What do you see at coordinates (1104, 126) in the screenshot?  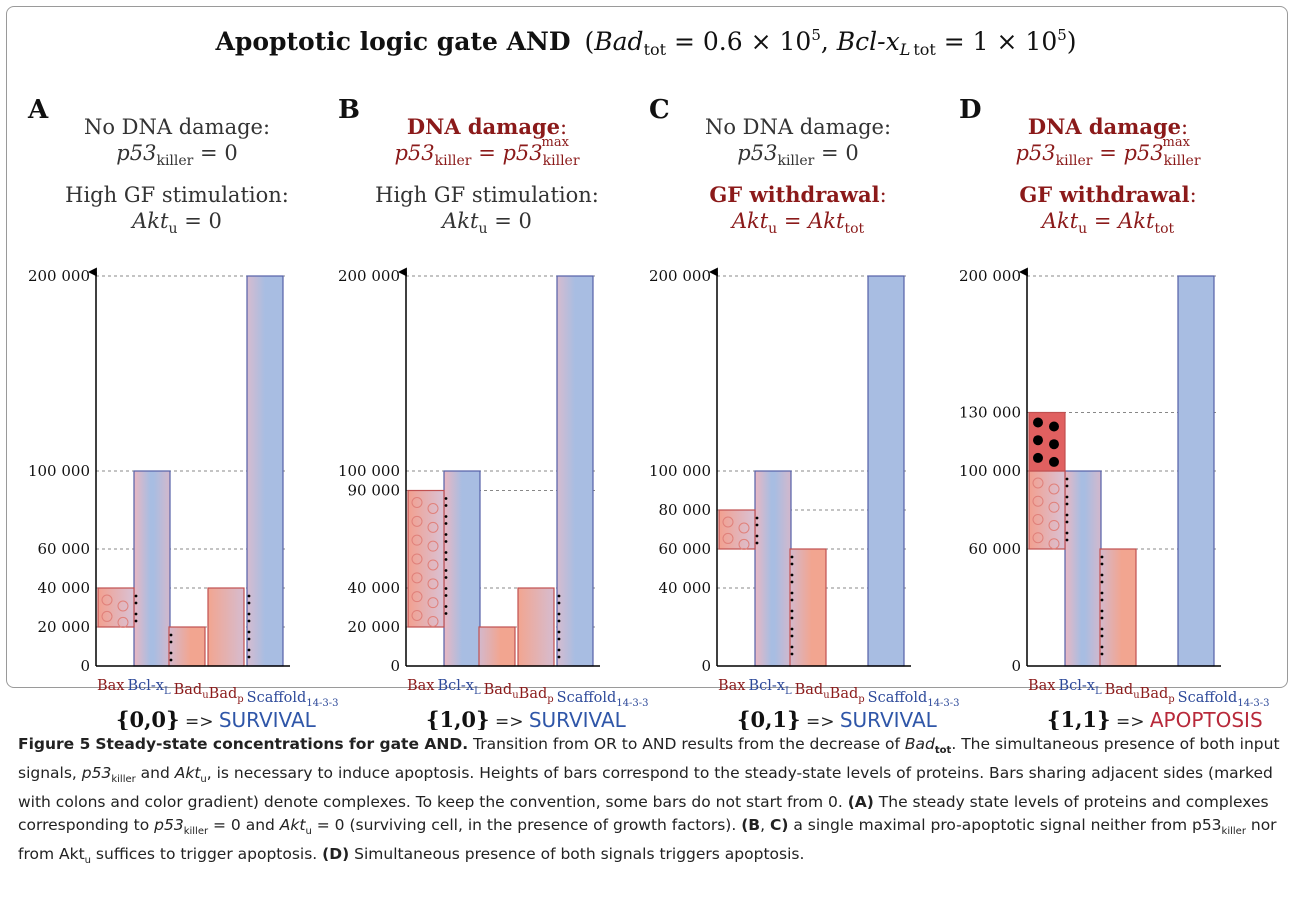 I see `condition-1-label-text: DNA damage` at bounding box center [1104, 126].